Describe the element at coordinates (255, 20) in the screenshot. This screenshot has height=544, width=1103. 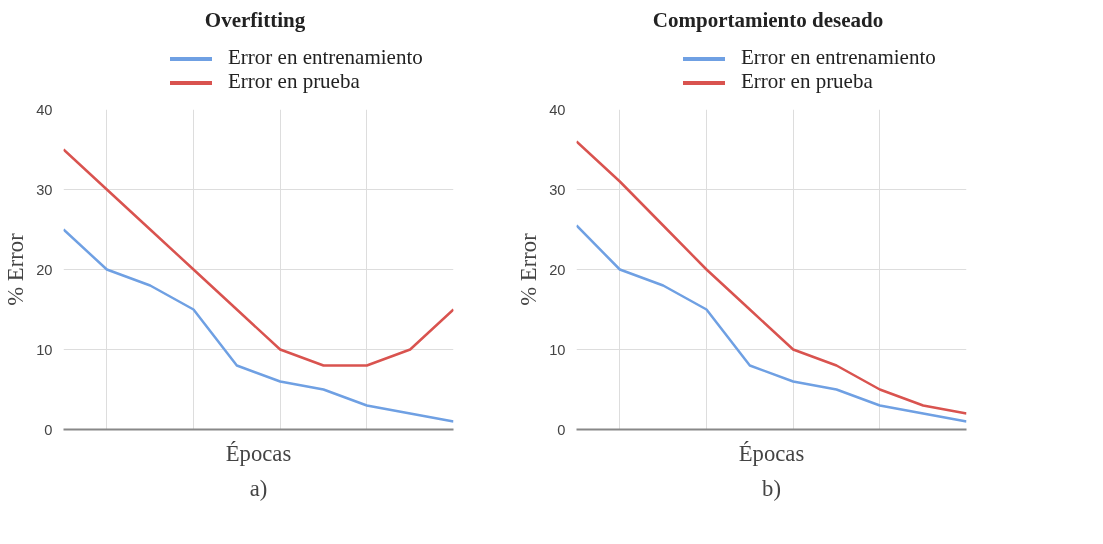
I see `chart-title: Overfitting` at that location.